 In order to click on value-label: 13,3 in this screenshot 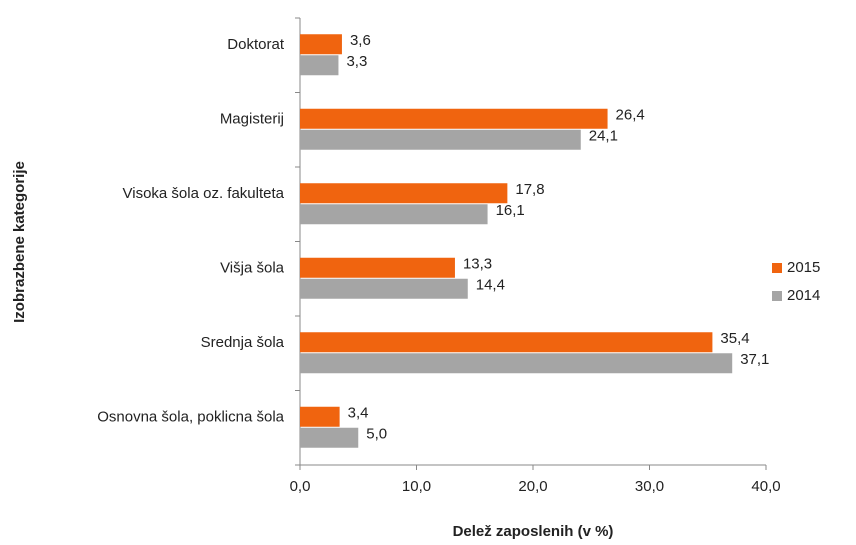, I will do `click(477, 264)`.